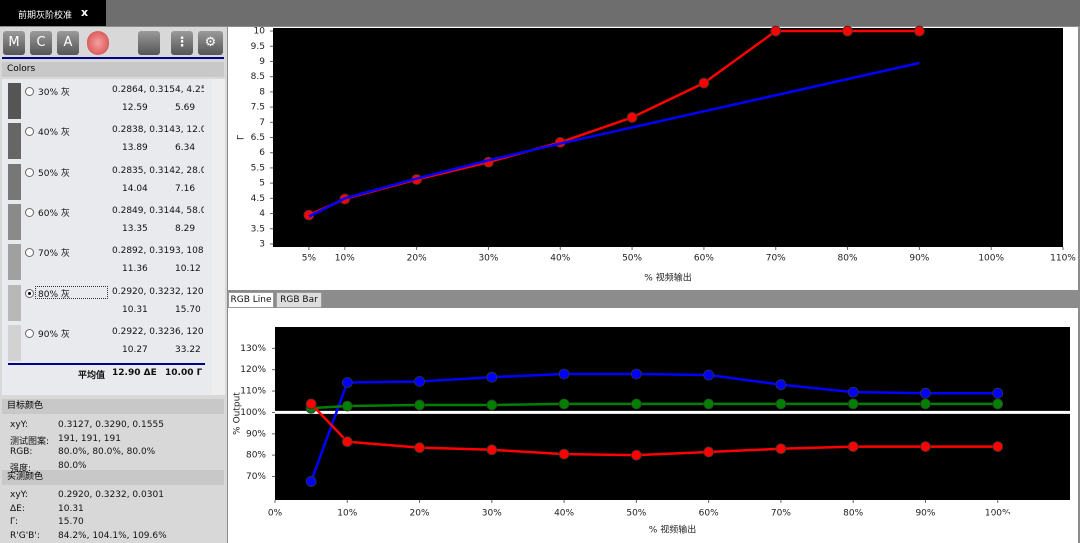 The width and height of the screenshot is (1080, 543). What do you see at coordinates (135, 108) in the screenshot?
I see `row-de: 12.59` at bounding box center [135, 108].